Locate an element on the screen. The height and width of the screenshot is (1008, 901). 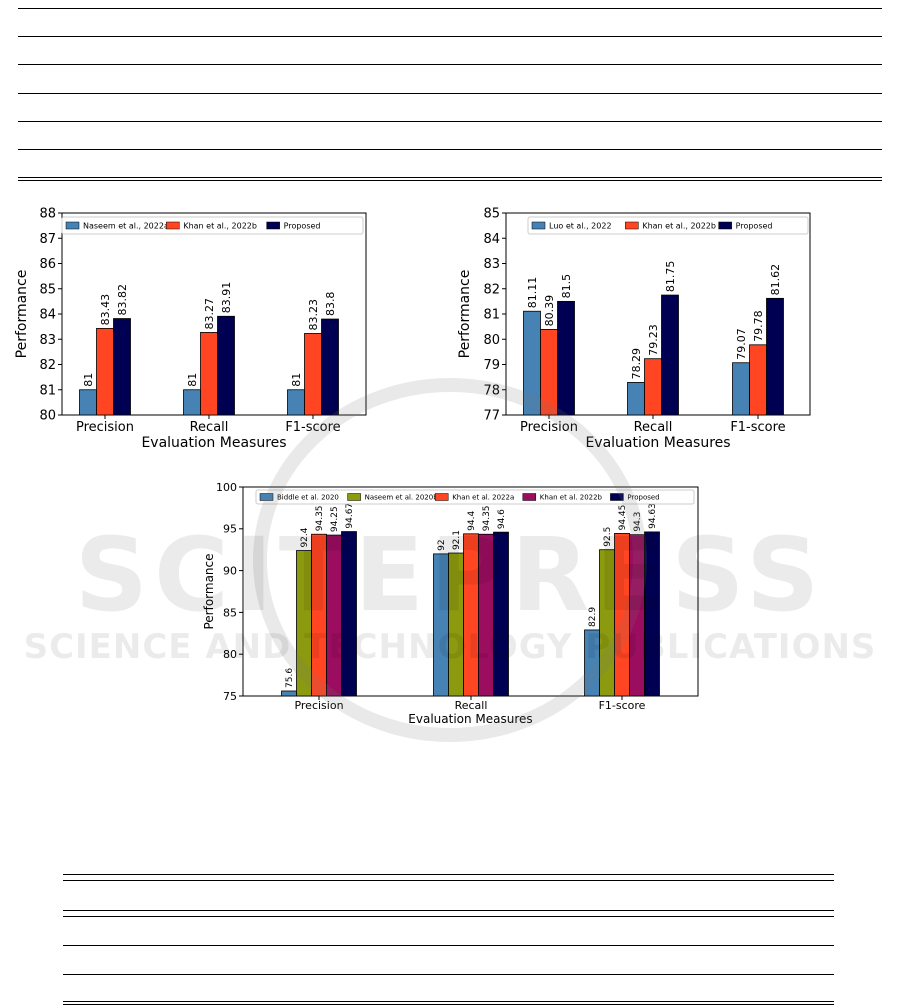
data-label: 94.67 is located at coordinates (350, 516).